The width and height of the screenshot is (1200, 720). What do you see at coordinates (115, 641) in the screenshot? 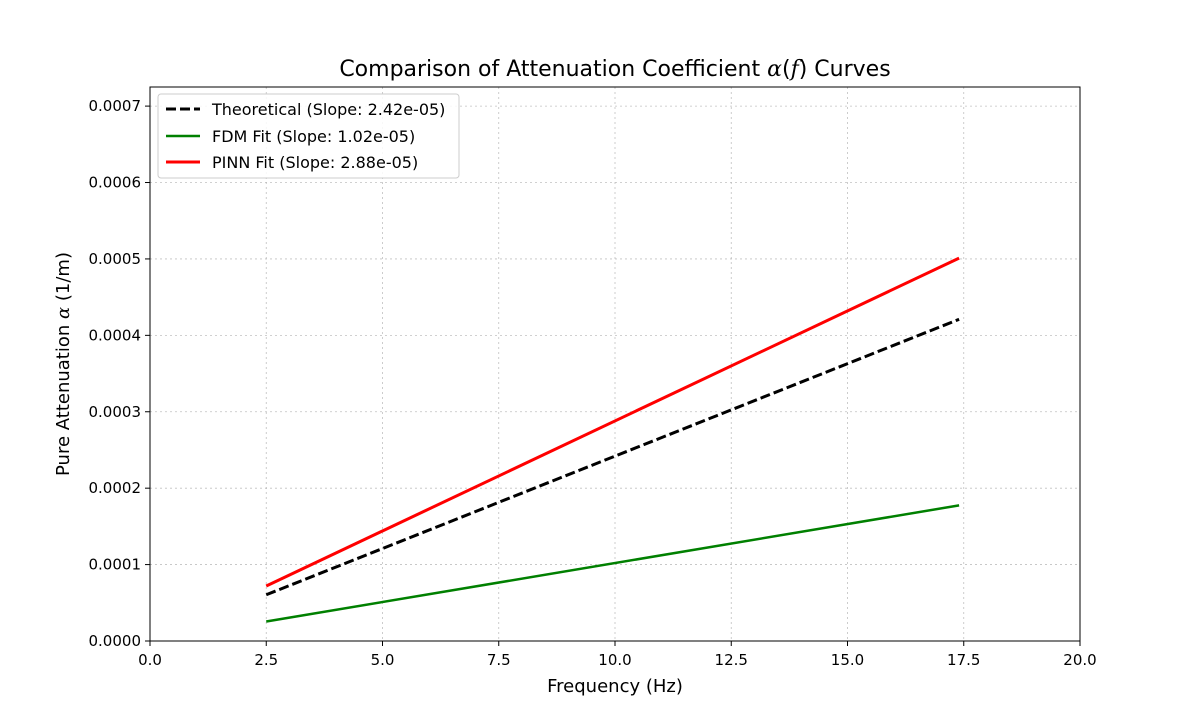
I see `y-tick-label: 0.0000` at bounding box center [115, 641].